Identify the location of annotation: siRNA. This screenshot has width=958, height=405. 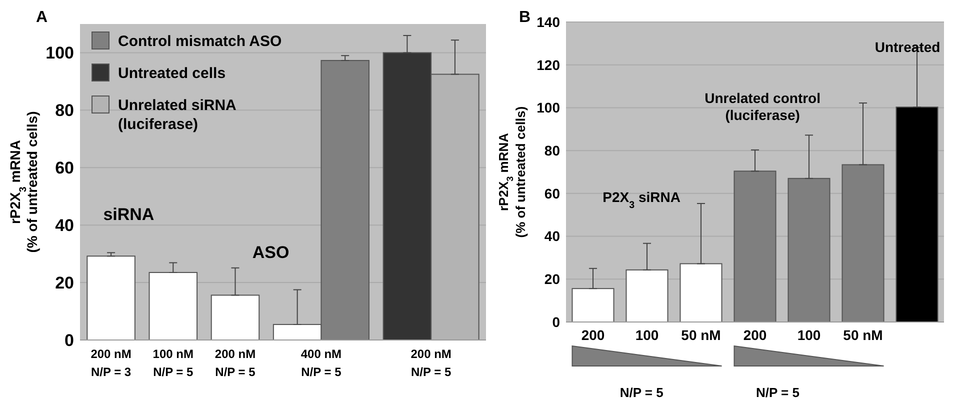
(128, 214).